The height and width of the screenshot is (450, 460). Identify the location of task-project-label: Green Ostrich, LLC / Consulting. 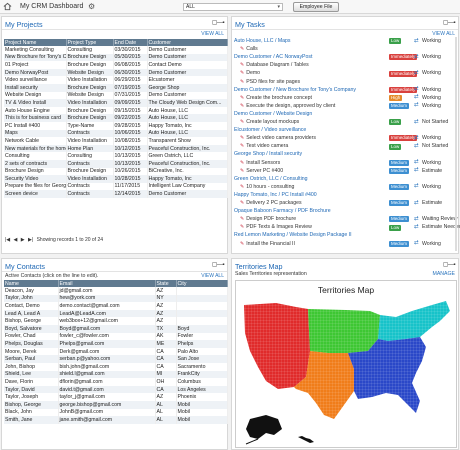
(271, 179).